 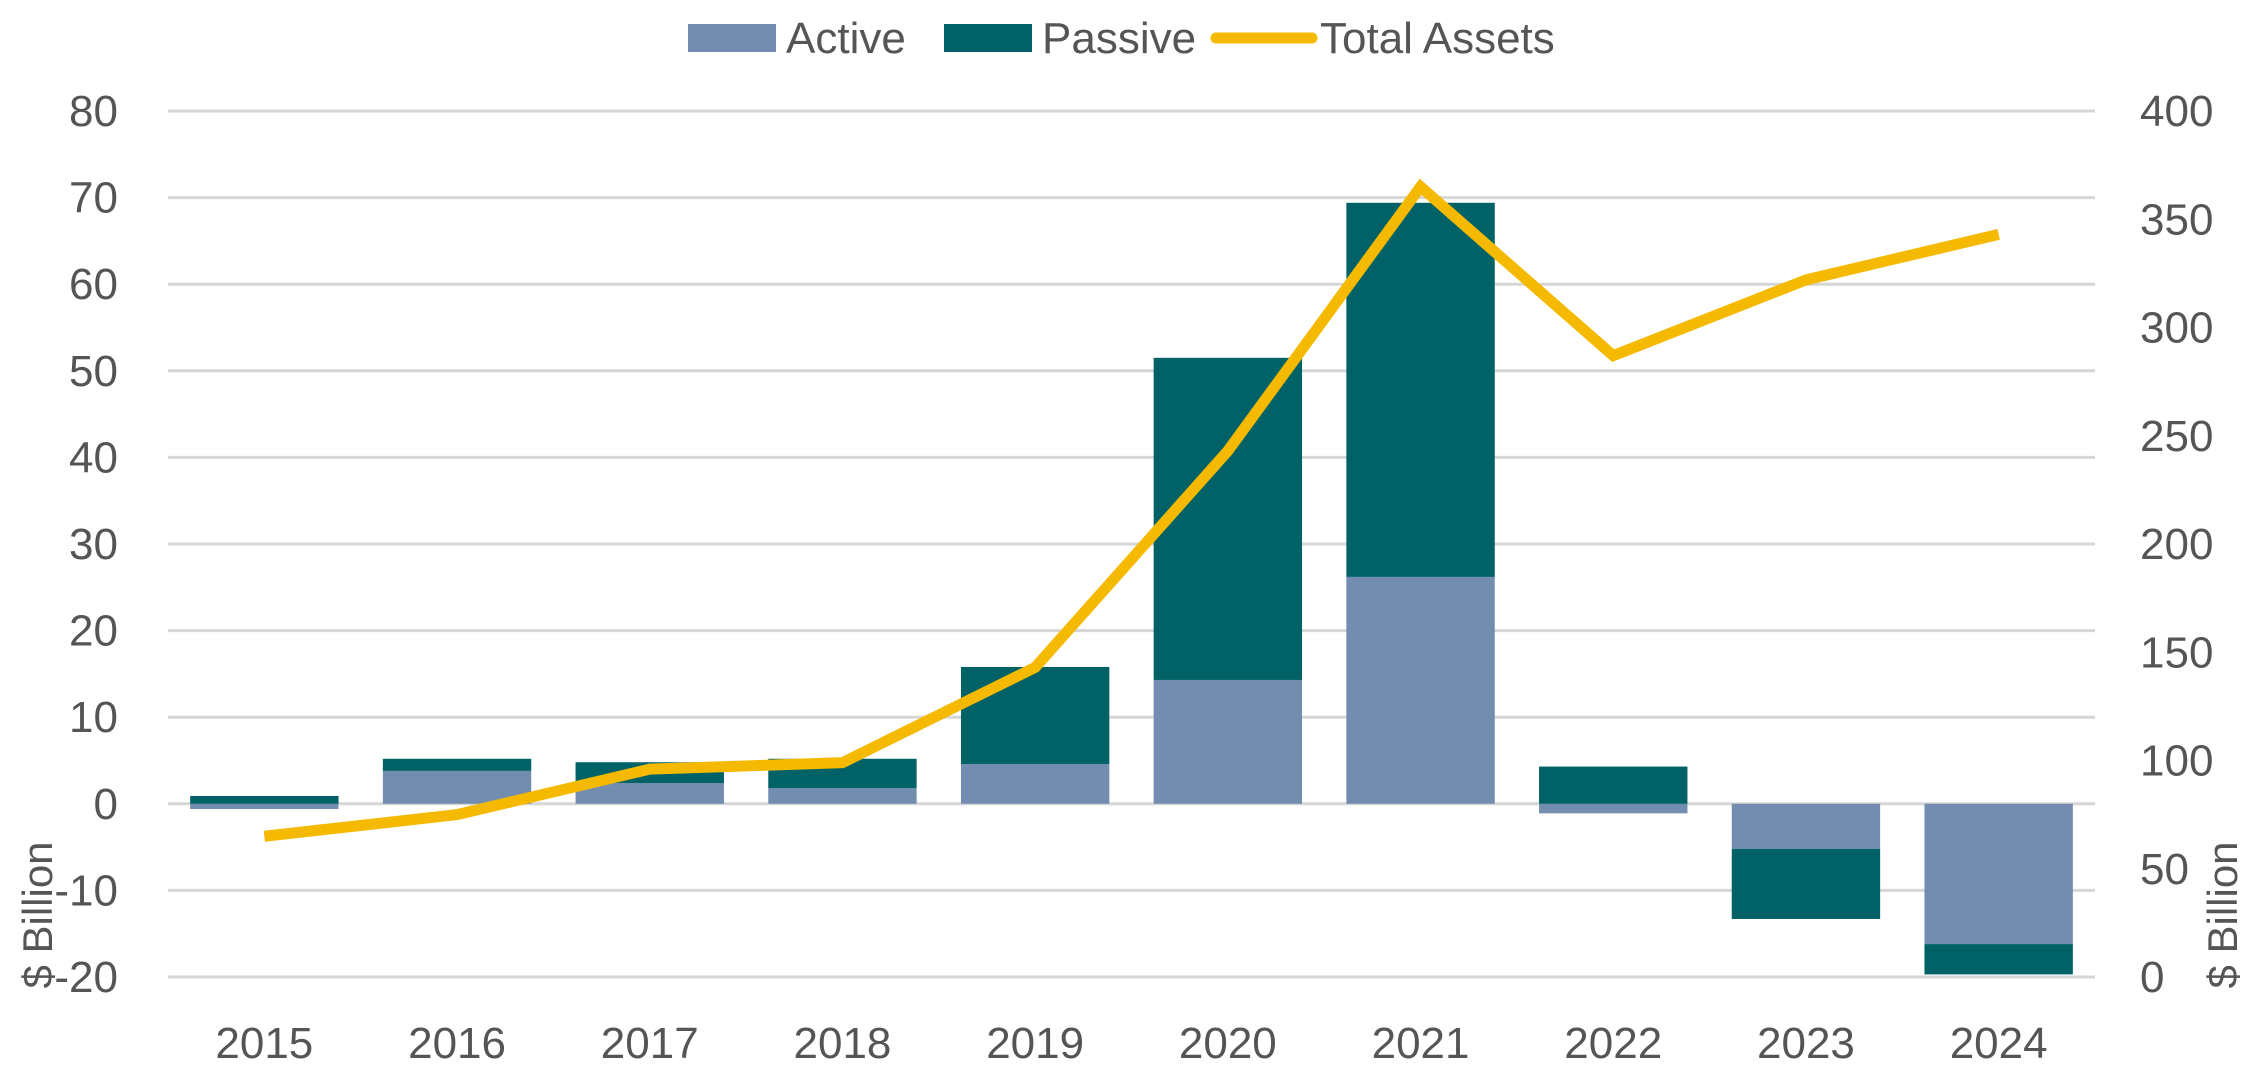 What do you see at coordinates (264, 806) in the screenshot?
I see `bar-active-2015` at bounding box center [264, 806].